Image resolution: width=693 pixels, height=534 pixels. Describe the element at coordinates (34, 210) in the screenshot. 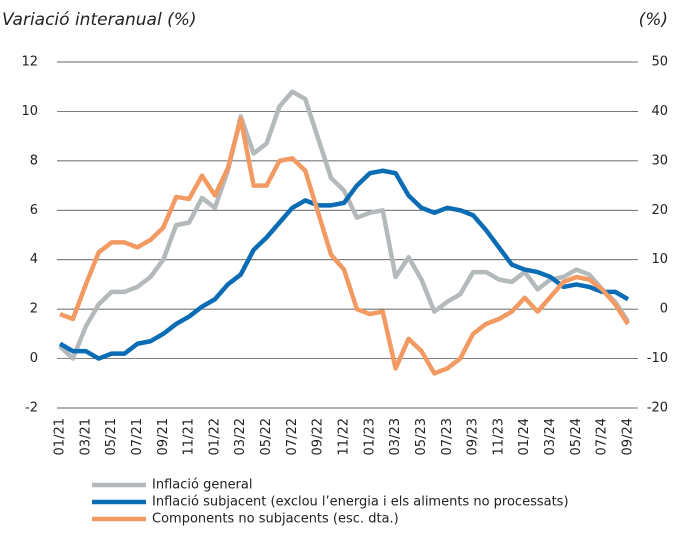

I see `y-tick-label: 6` at that location.